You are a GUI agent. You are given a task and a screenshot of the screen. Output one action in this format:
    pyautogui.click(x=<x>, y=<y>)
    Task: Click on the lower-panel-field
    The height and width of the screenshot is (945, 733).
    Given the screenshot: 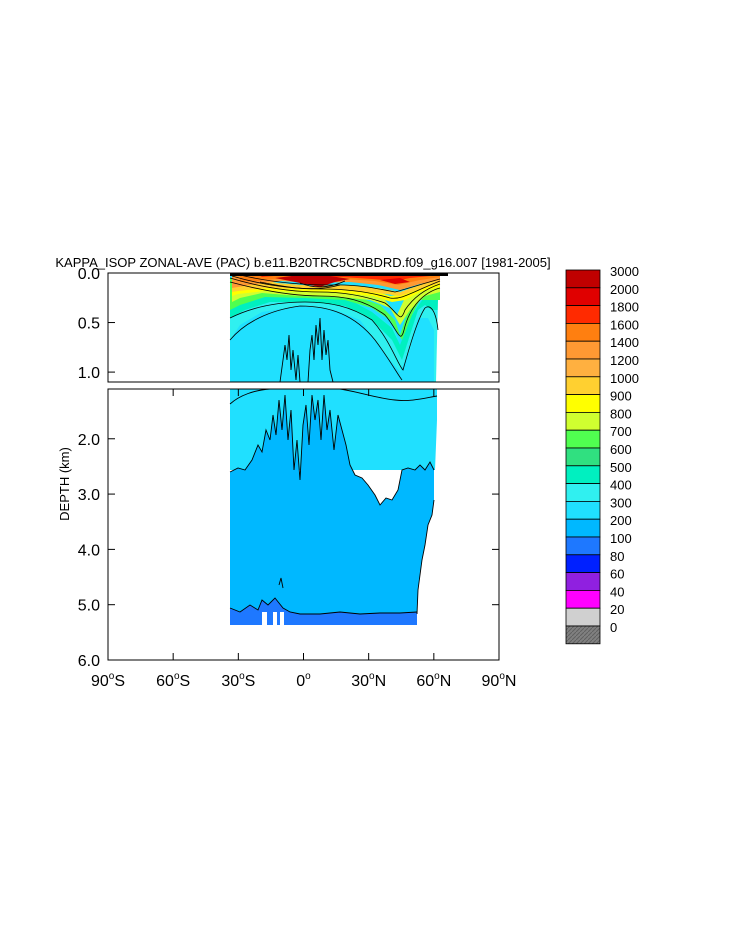 What is the action you would take?
    pyautogui.click(x=333, y=507)
    